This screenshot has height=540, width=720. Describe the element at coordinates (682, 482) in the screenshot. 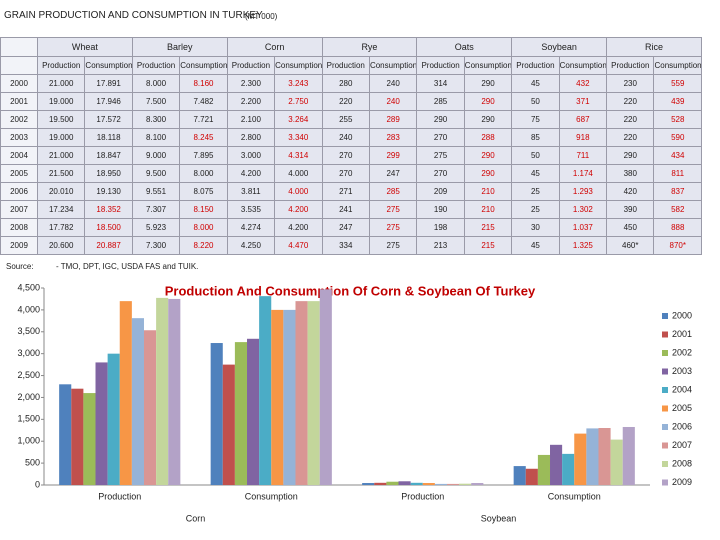

I see `legend-label: 2009` at that location.